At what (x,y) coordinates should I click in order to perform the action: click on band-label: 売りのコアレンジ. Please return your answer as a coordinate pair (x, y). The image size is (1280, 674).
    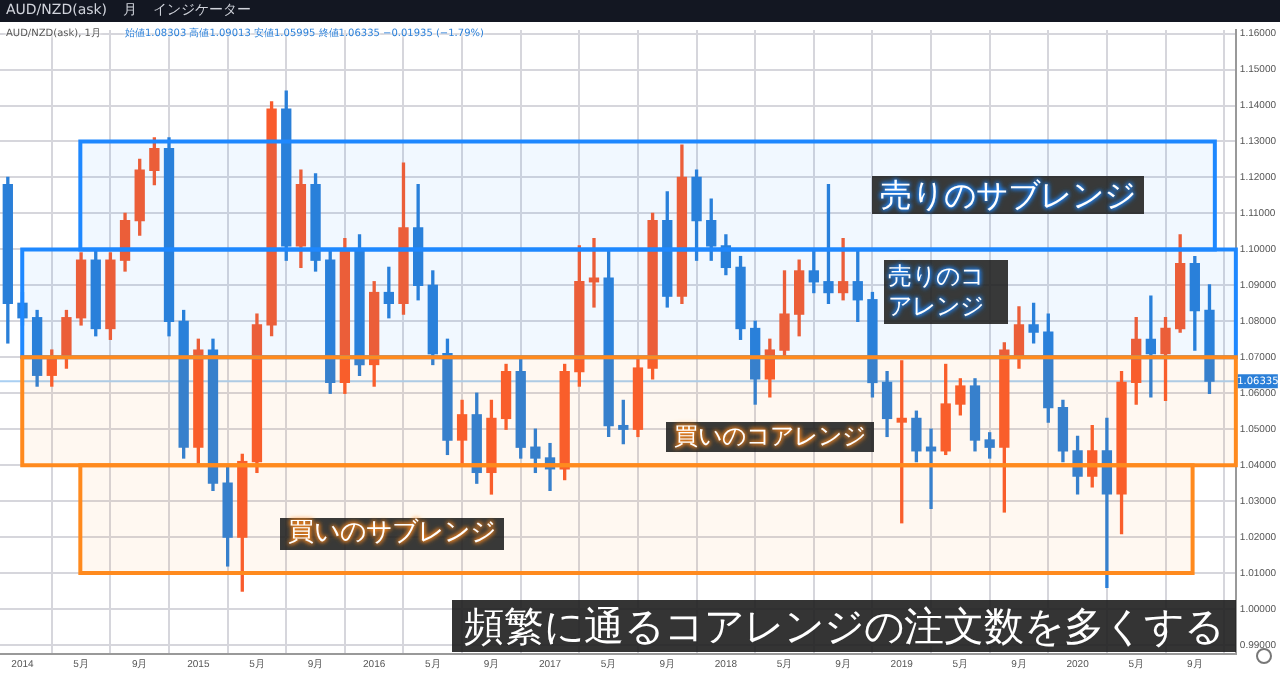
    Looking at the image, I should click on (946, 292).